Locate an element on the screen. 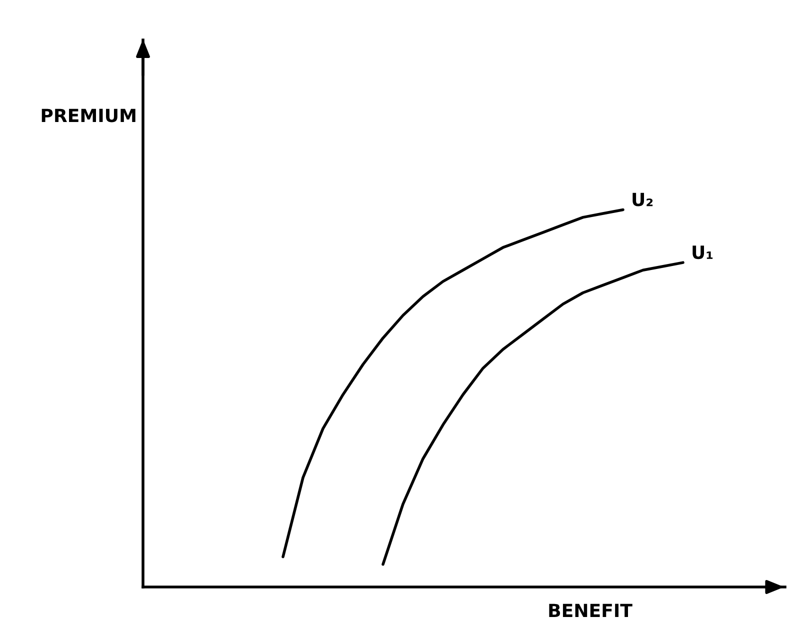  series-label: U₁ is located at coordinates (702, 253).